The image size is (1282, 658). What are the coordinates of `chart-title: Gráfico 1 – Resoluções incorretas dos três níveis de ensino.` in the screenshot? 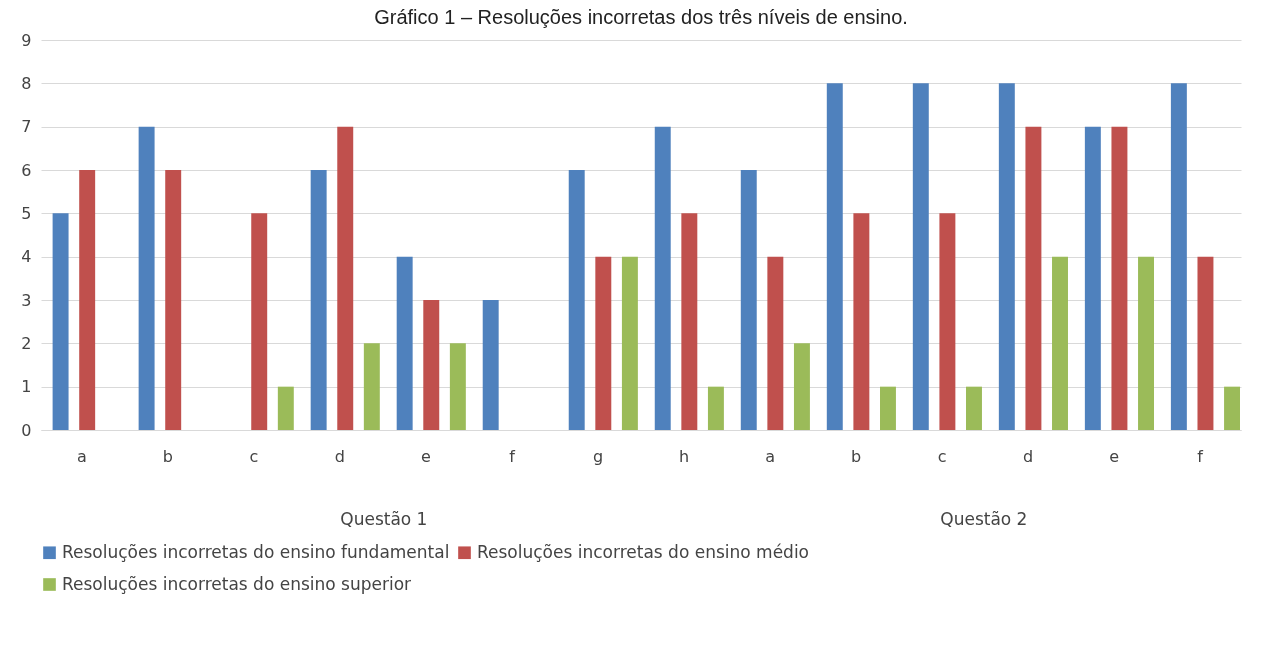 It's located at (641, 17).